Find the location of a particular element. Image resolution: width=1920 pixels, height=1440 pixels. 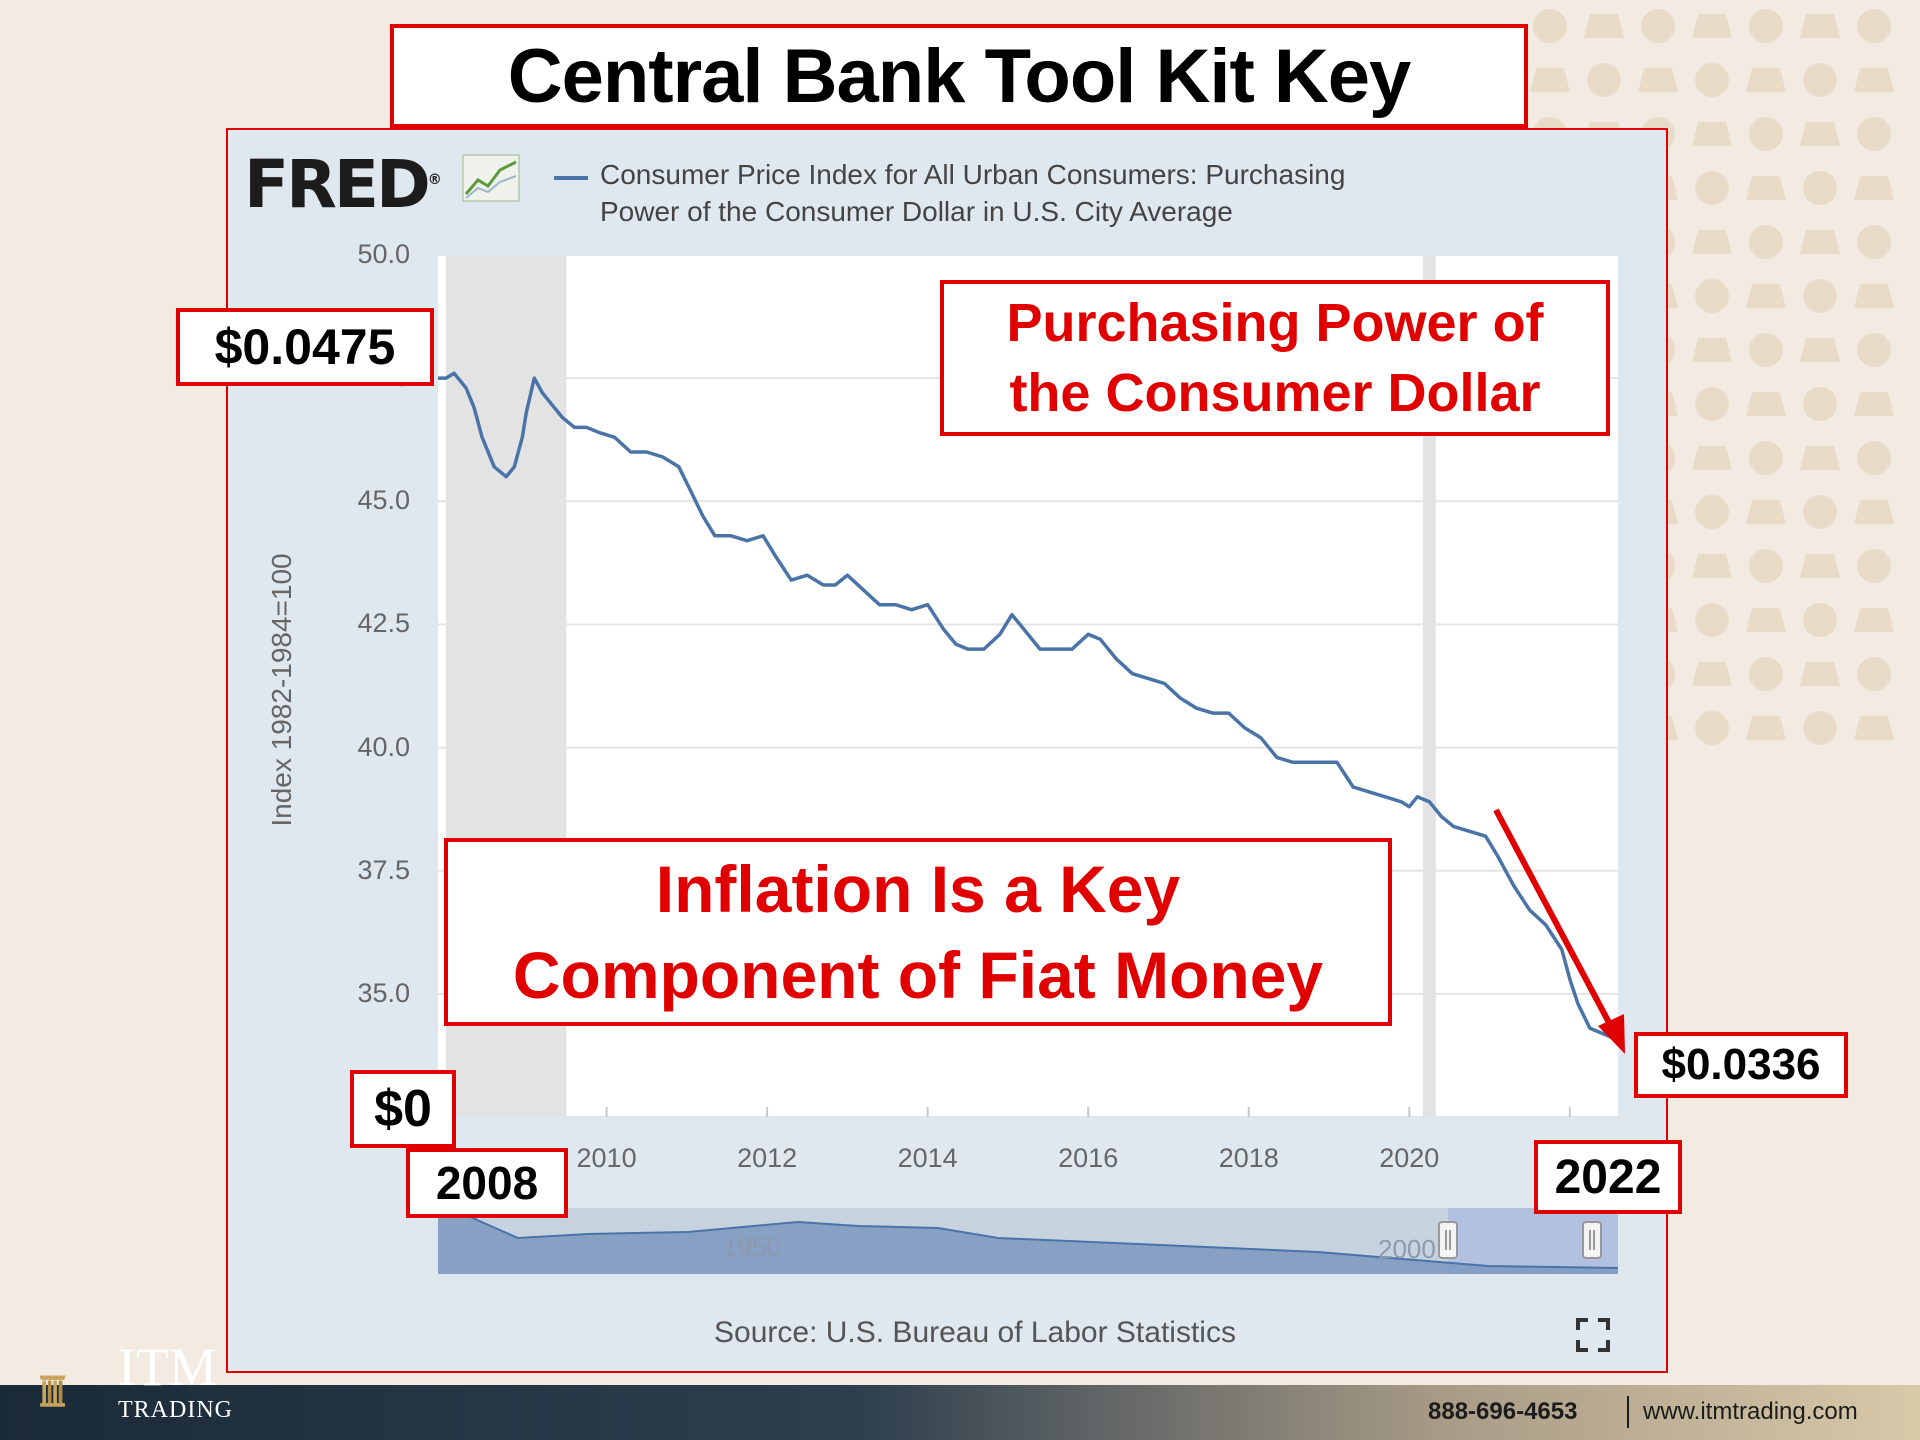

x-tick-label: 2010 is located at coordinates (606, 1158).